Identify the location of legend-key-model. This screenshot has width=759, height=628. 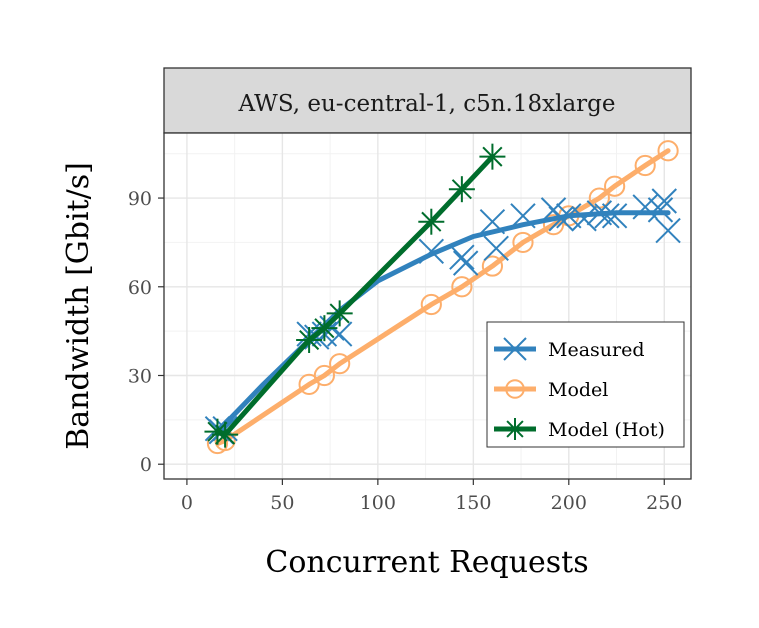
(515, 389).